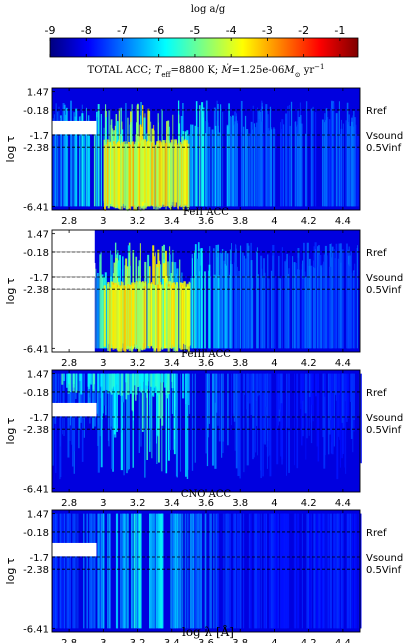 This screenshot has width=407, height=643. What do you see at coordinates (10, 430) in the screenshot?
I see `y-axis-label: log τ` at bounding box center [10, 430].